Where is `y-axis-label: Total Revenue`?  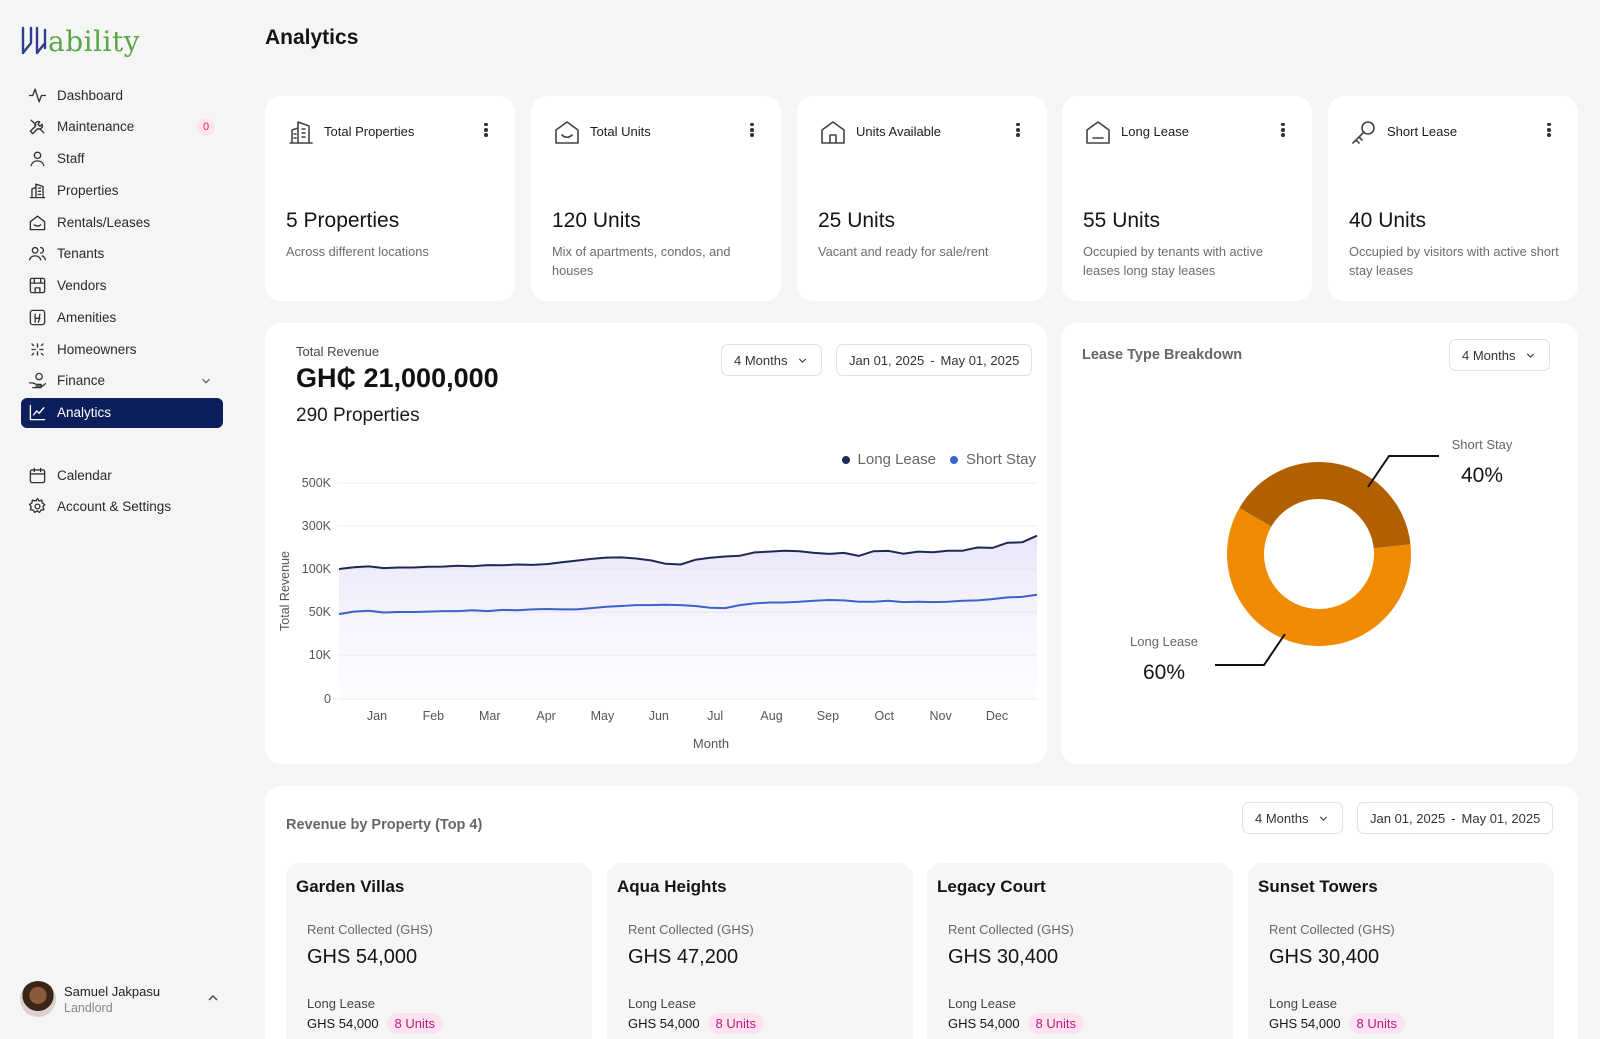
y-axis-label: Total Revenue is located at coordinates (285, 591).